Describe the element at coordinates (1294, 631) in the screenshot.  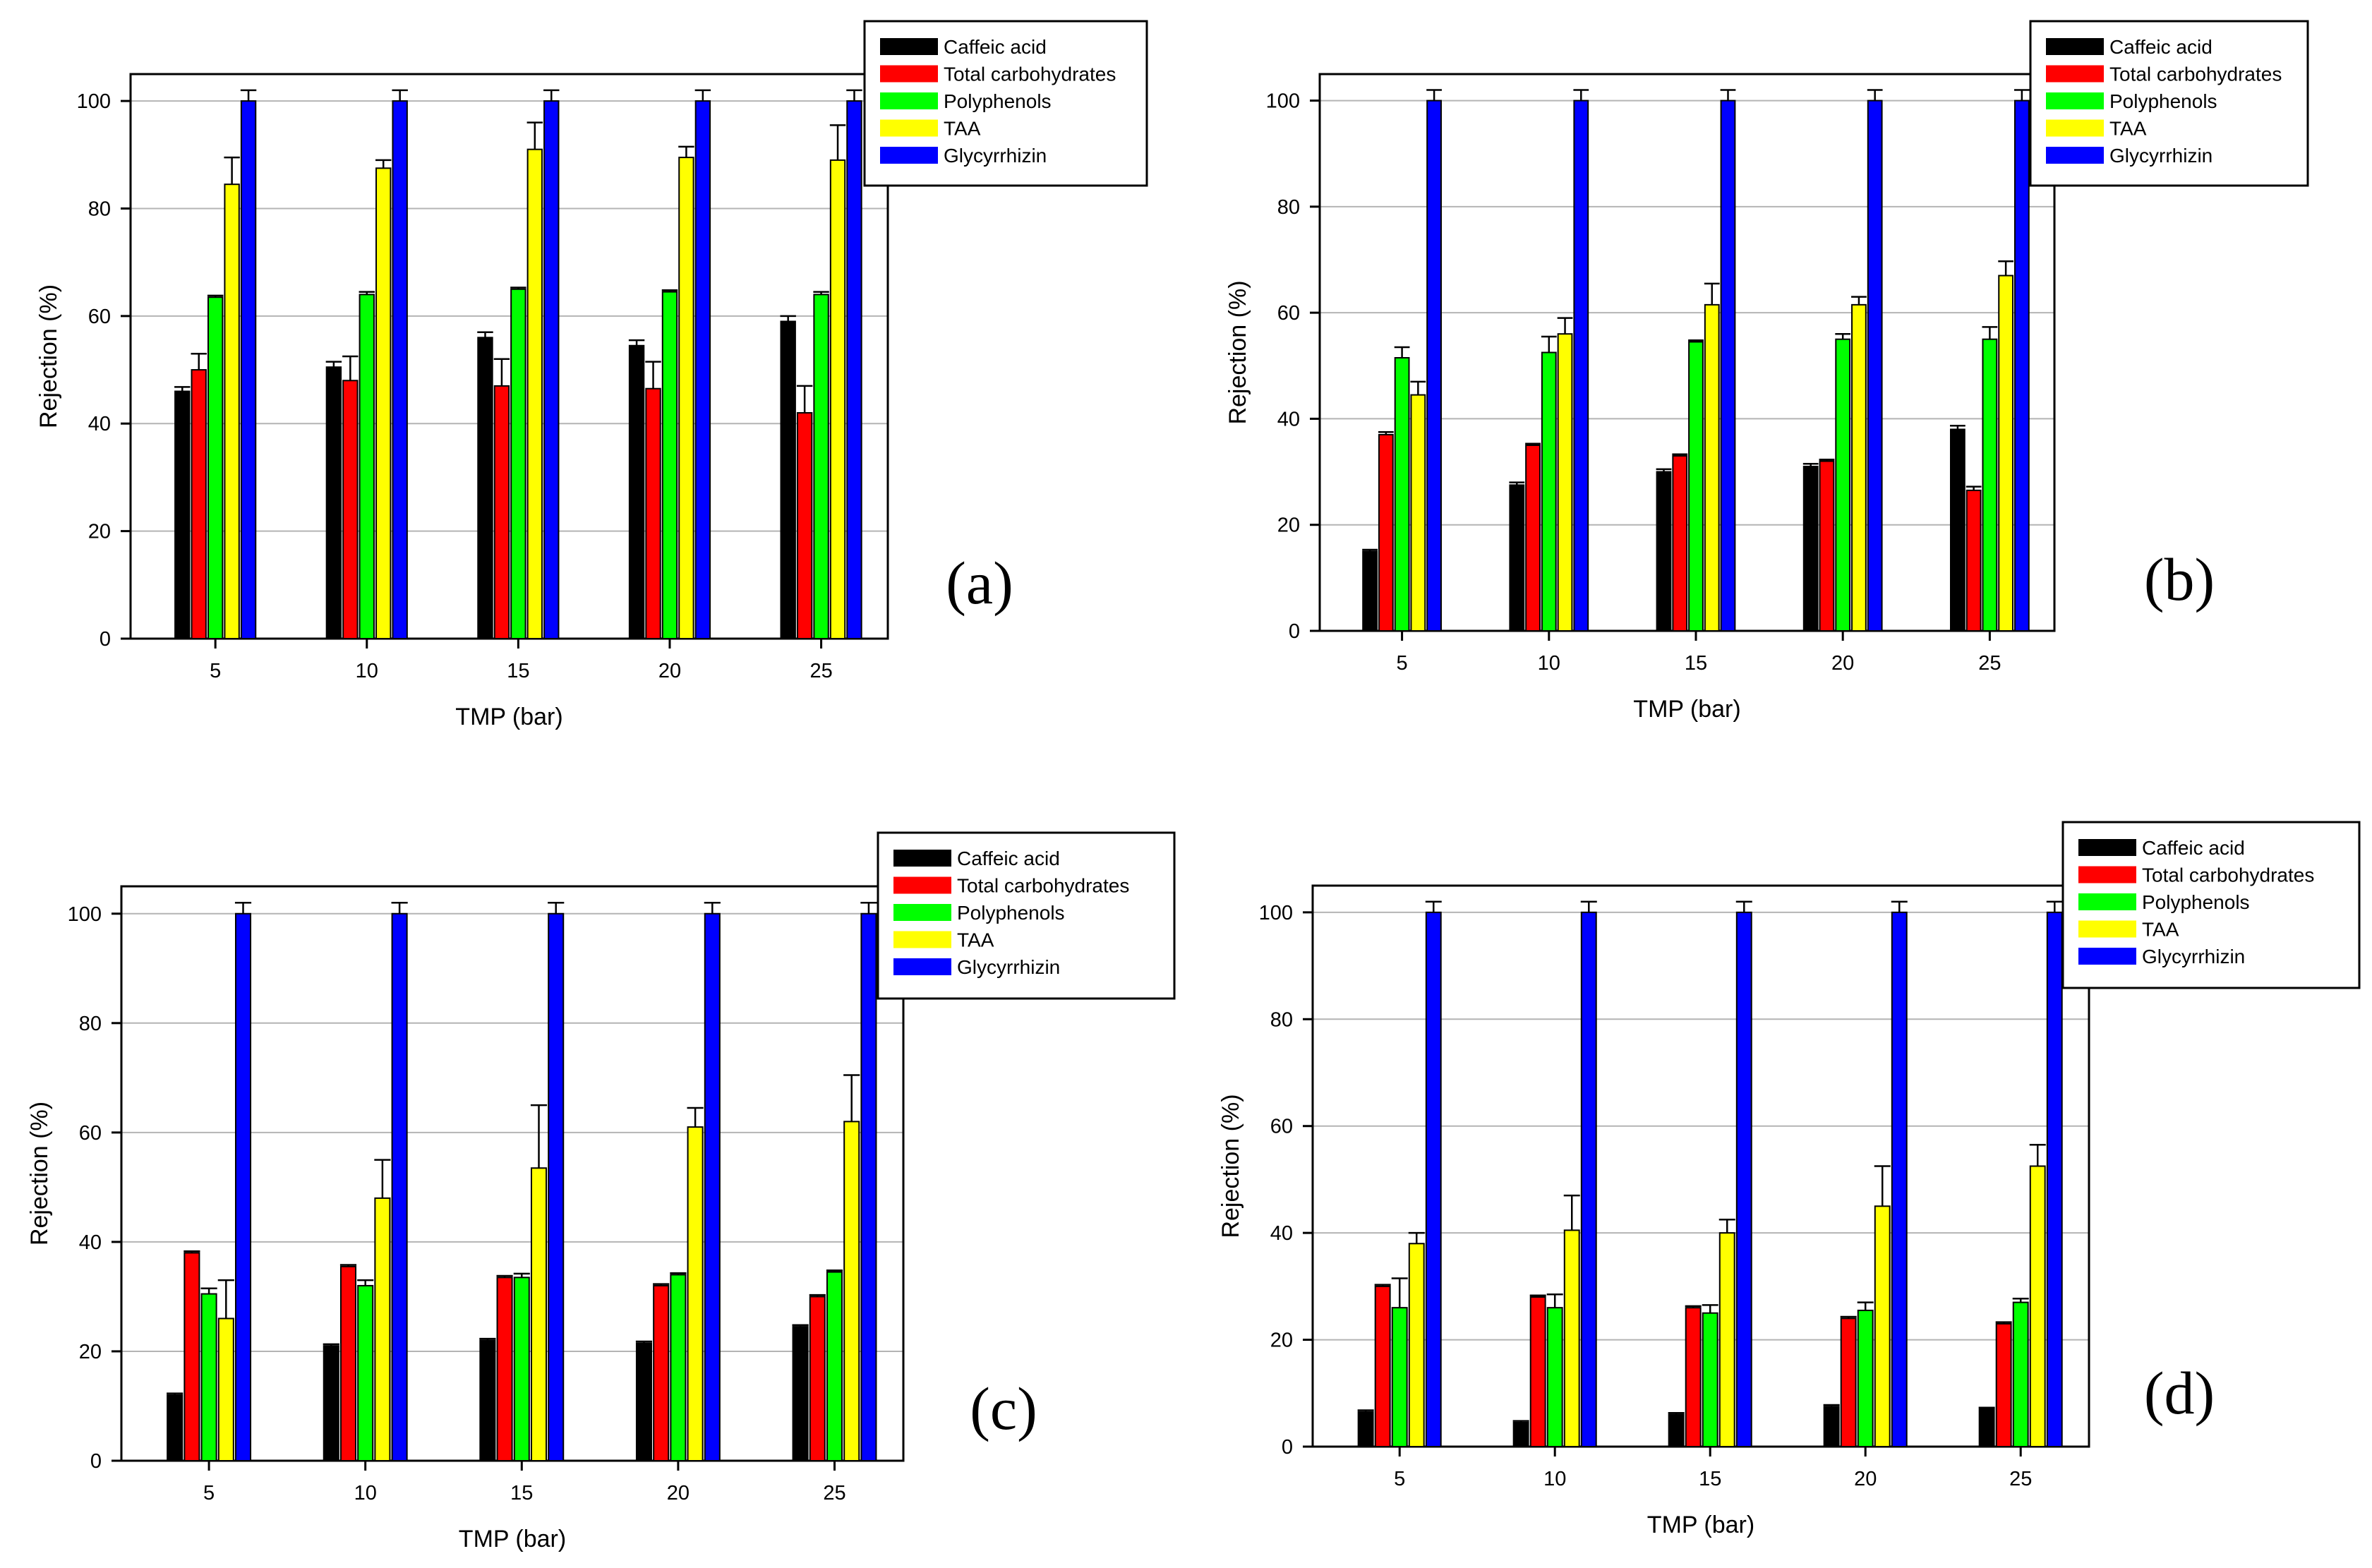
I see `y-tick-label: 0` at that location.